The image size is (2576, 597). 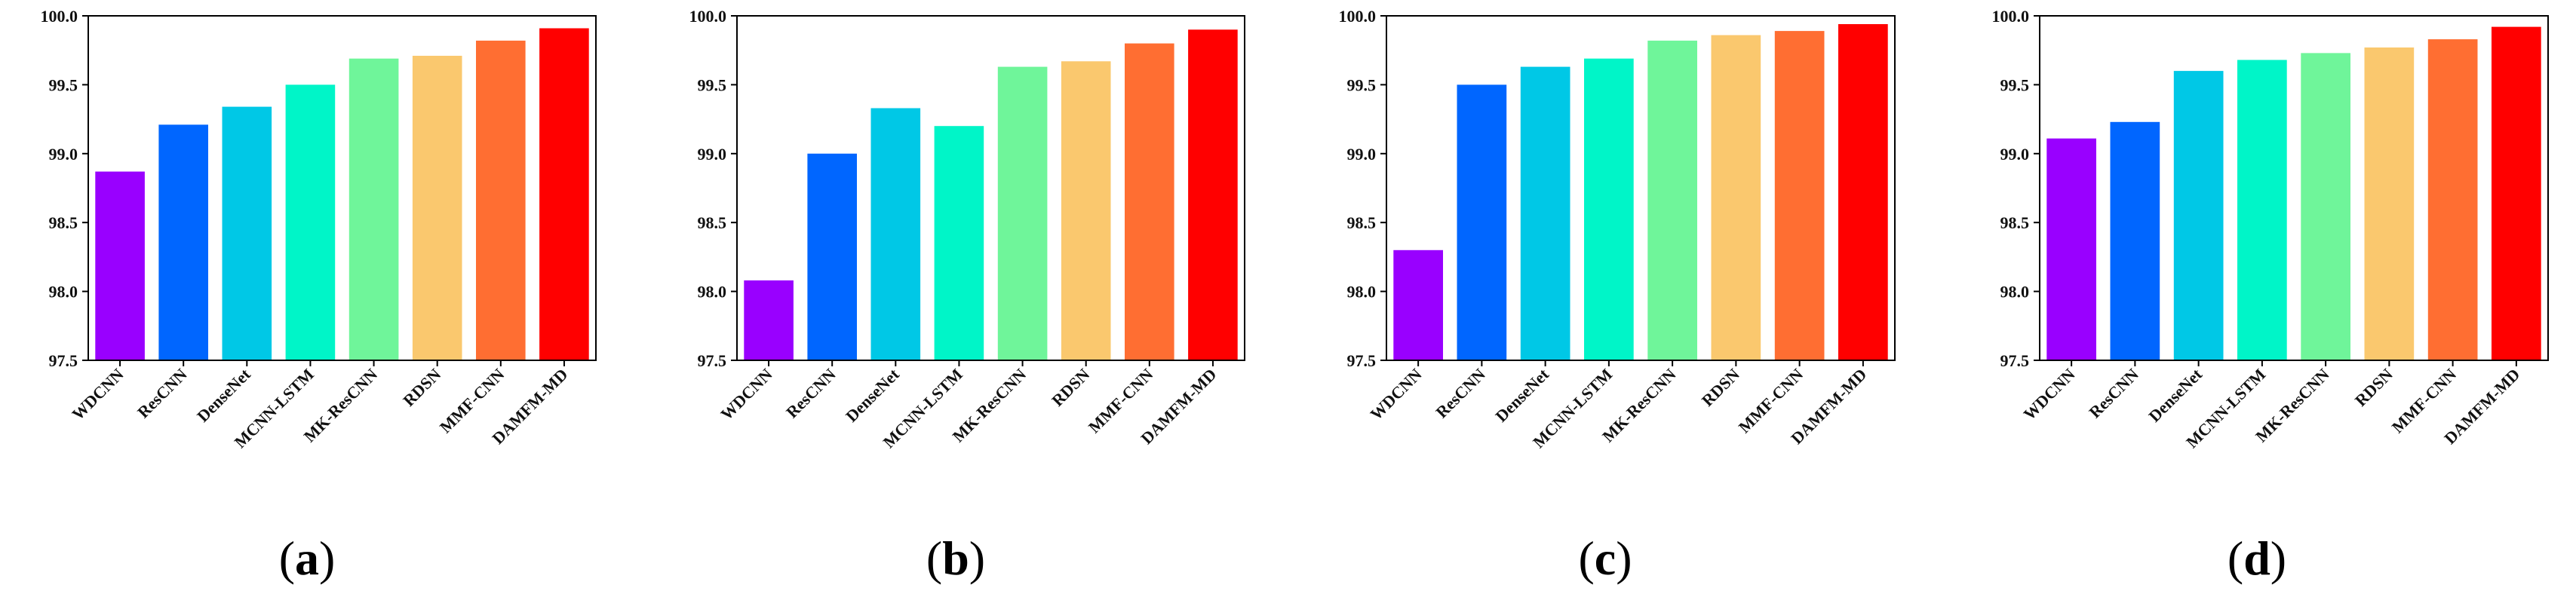 What do you see at coordinates (247, 233) in the screenshot?
I see `bar-a-densenet: DenseNet: 99.34` at bounding box center [247, 233].